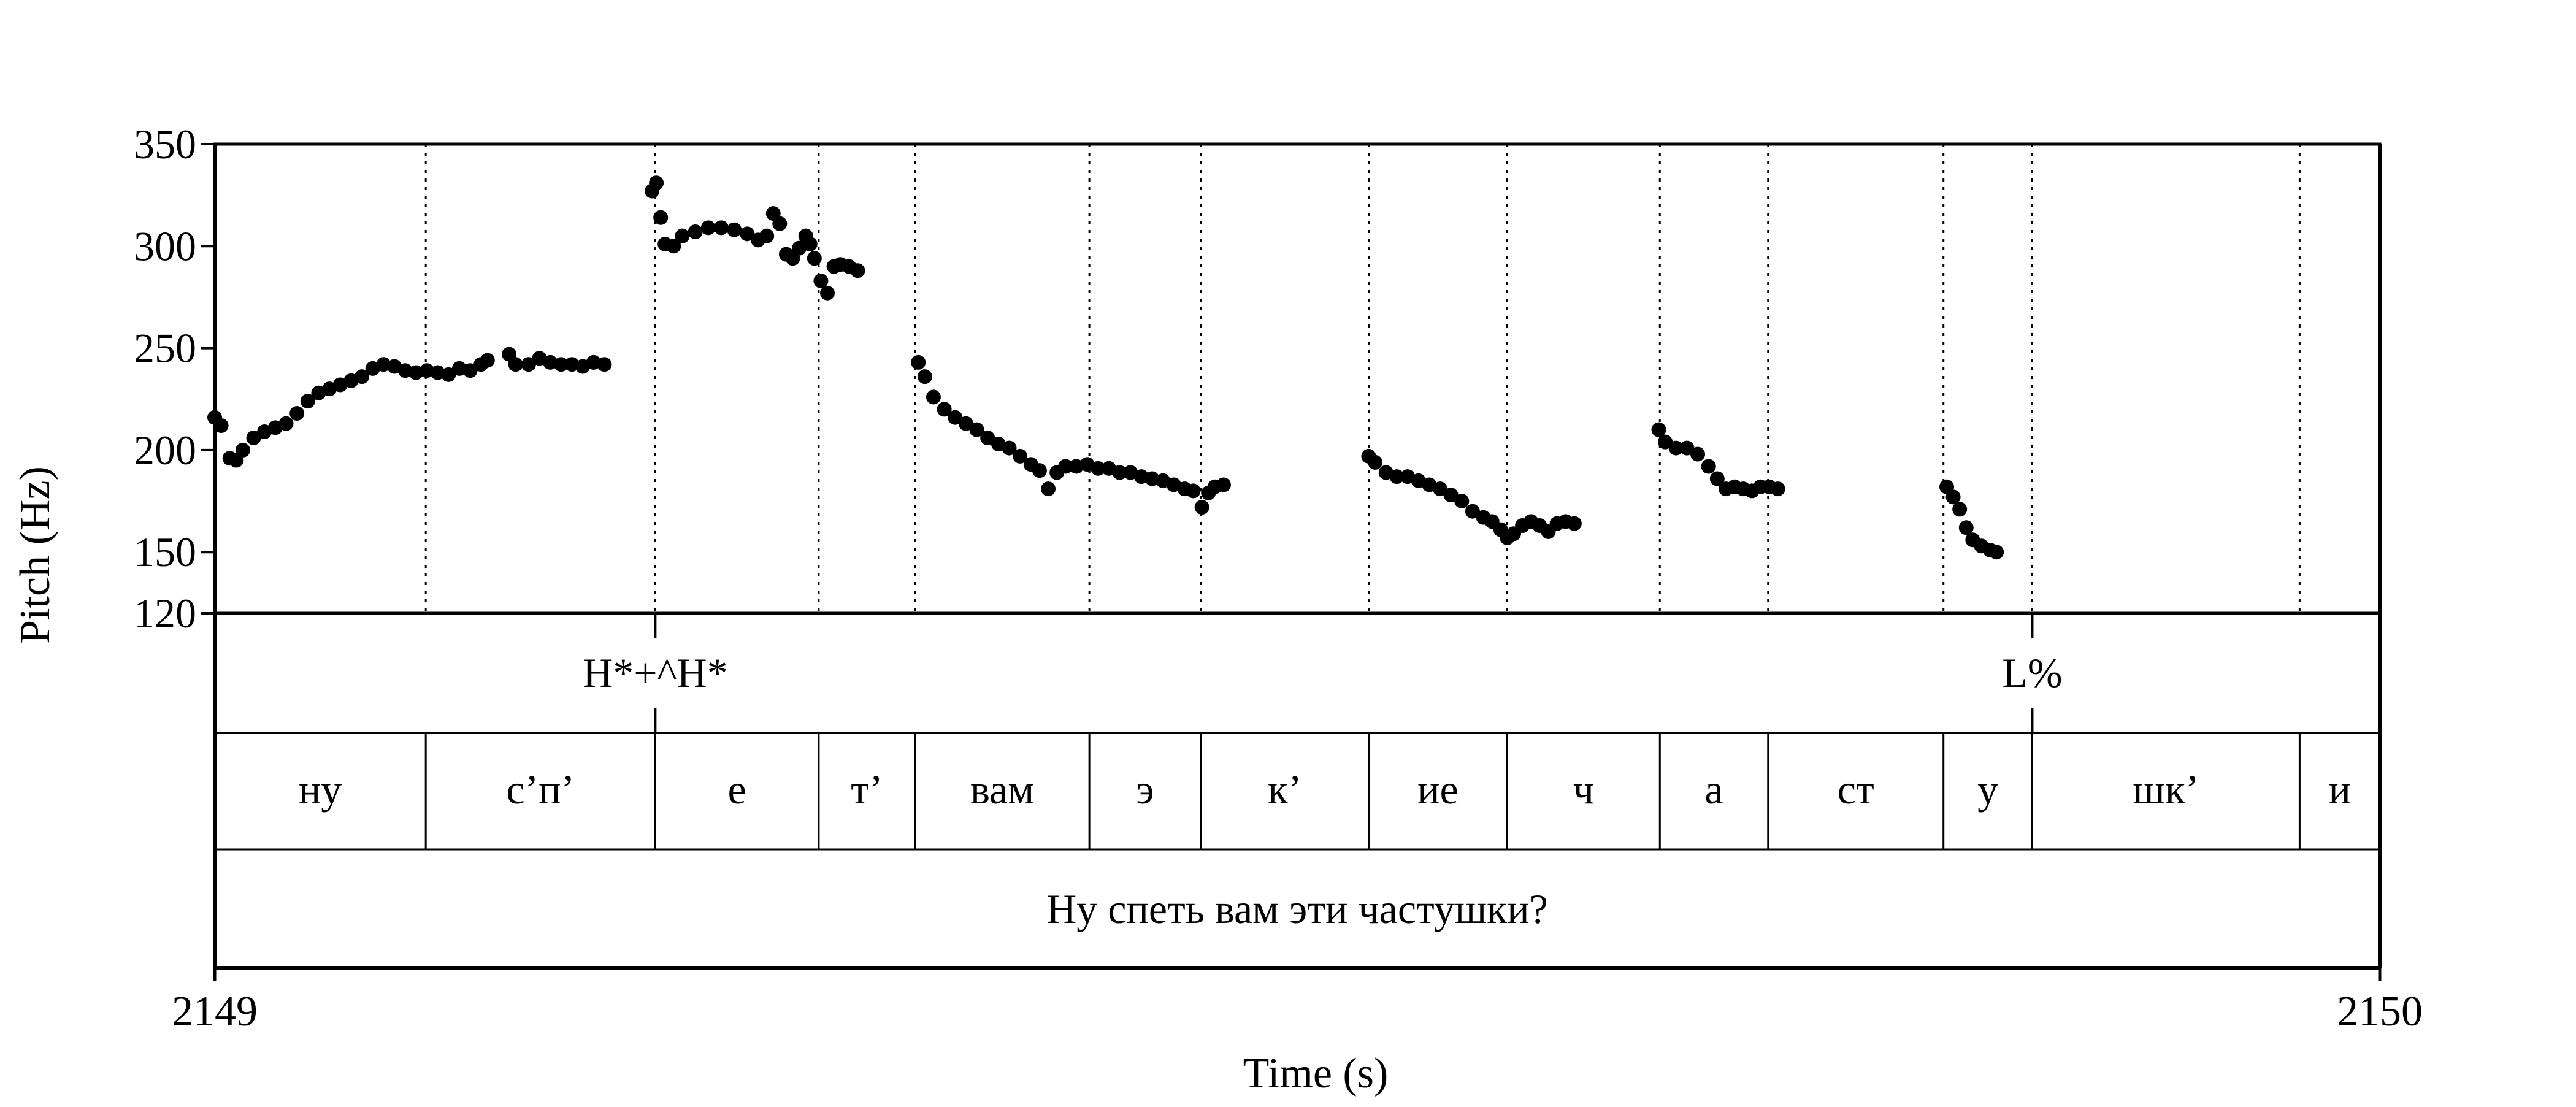 This screenshot has height=1107, width=2576. Describe the element at coordinates (35, 555) in the screenshot. I see `y-axis-label: Pitch (Hz)` at that location.